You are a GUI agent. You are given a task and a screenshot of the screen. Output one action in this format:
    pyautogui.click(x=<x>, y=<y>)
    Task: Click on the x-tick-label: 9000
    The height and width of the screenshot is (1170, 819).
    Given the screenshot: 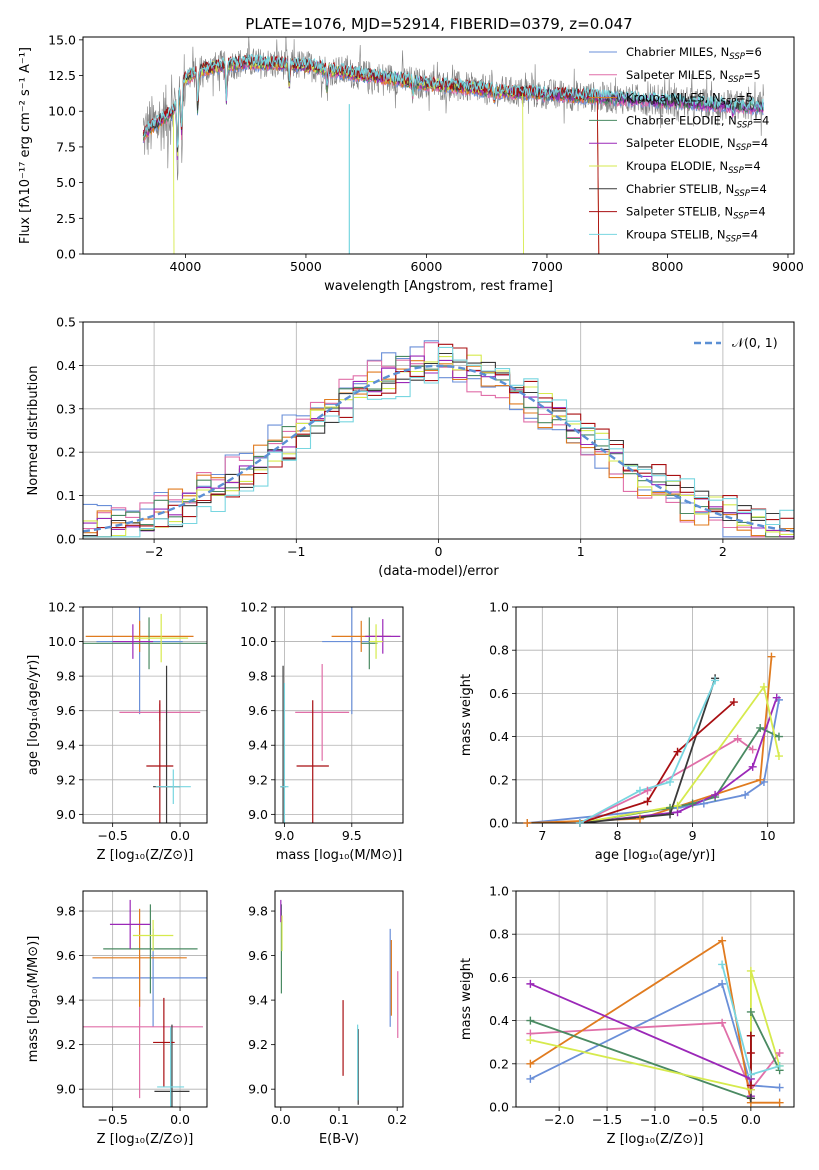 What is the action you would take?
    pyautogui.click(x=788, y=266)
    